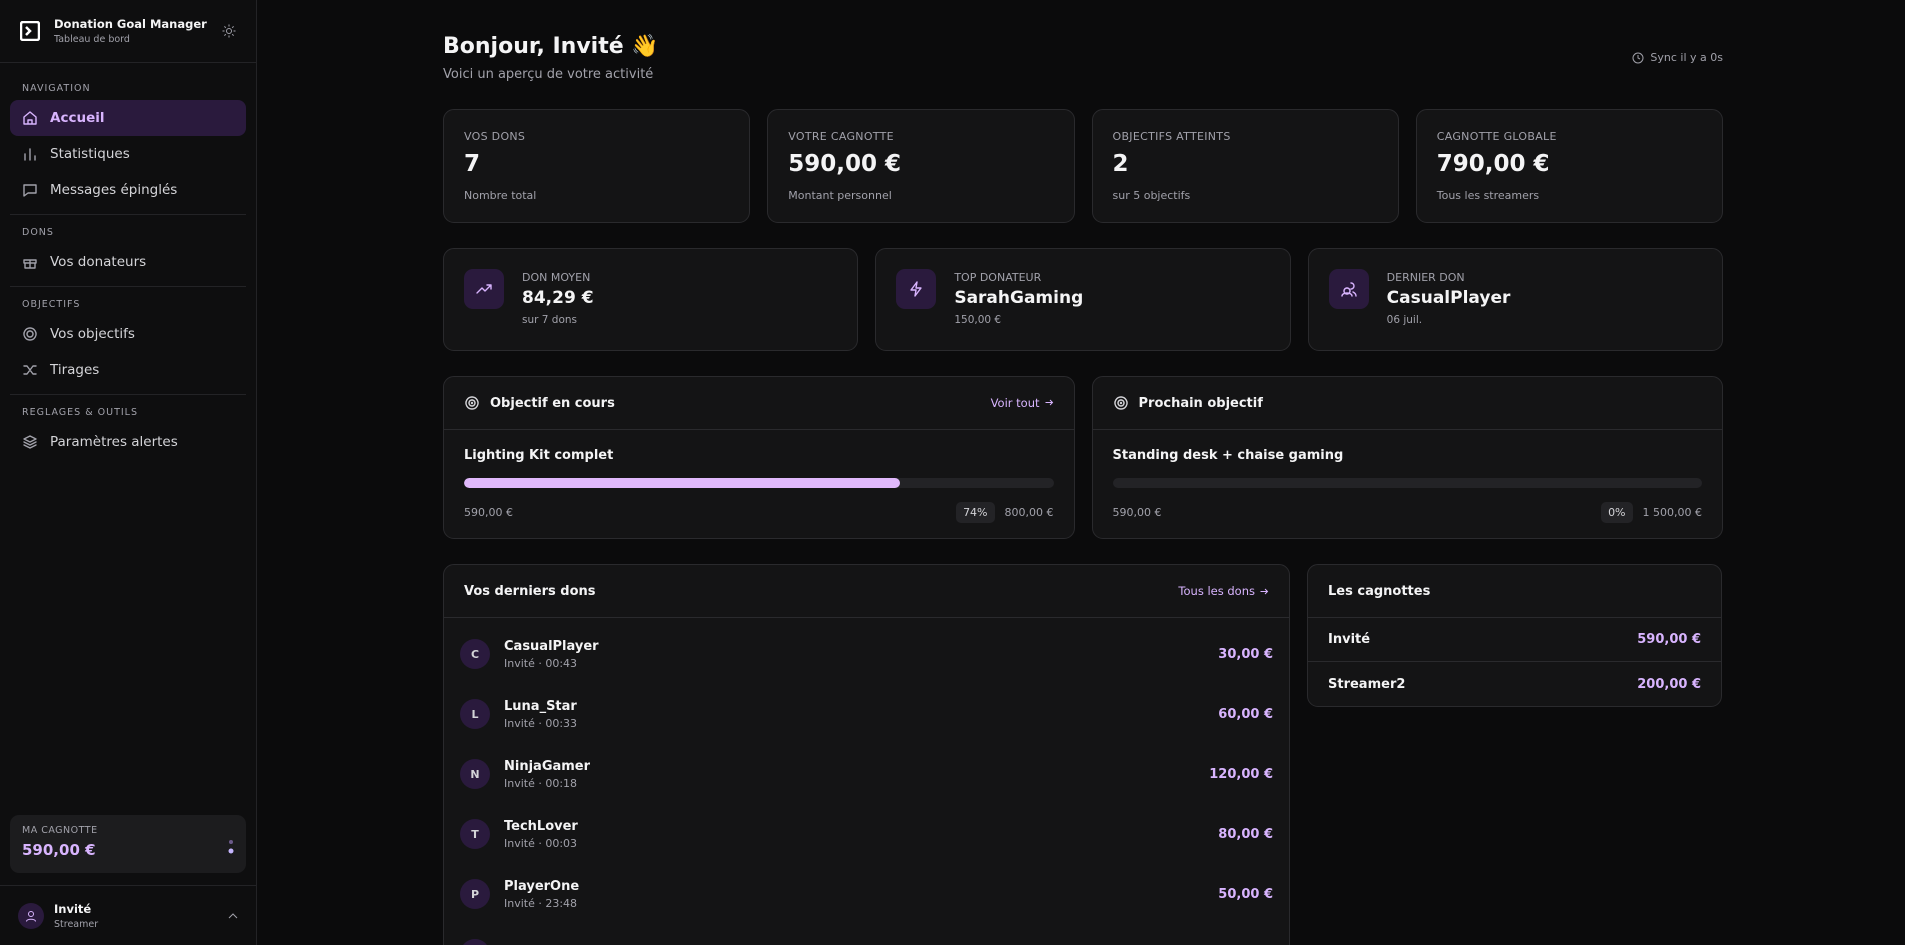 This screenshot has height=945, width=1905. What do you see at coordinates (1022, 403) in the screenshot?
I see `goal-link: Voir tout` at bounding box center [1022, 403].